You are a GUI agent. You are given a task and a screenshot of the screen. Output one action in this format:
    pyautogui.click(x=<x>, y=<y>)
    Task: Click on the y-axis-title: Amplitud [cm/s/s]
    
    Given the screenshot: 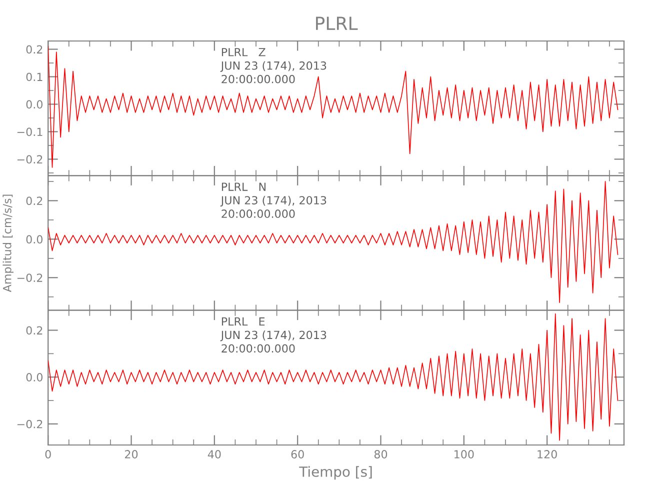 What is the action you would take?
    pyautogui.click(x=8, y=243)
    